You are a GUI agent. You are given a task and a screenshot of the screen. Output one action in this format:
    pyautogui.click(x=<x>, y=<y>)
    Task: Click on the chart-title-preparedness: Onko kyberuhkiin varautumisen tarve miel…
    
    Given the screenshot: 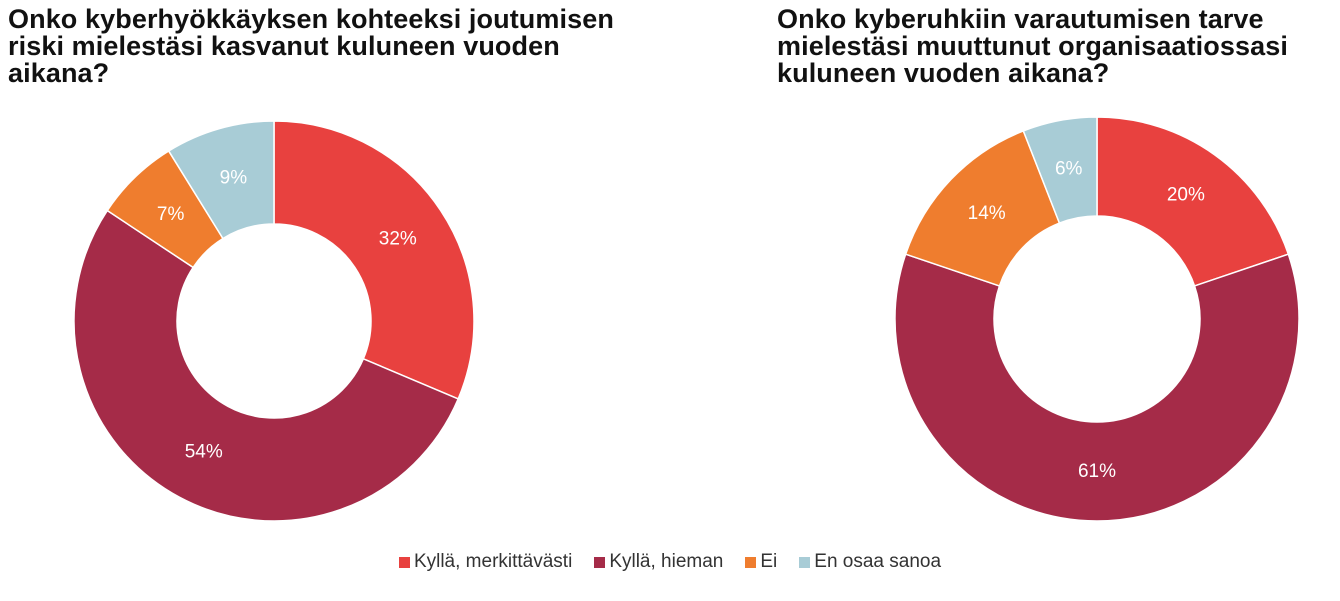 What is the action you would take?
    pyautogui.click(x=1032, y=46)
    